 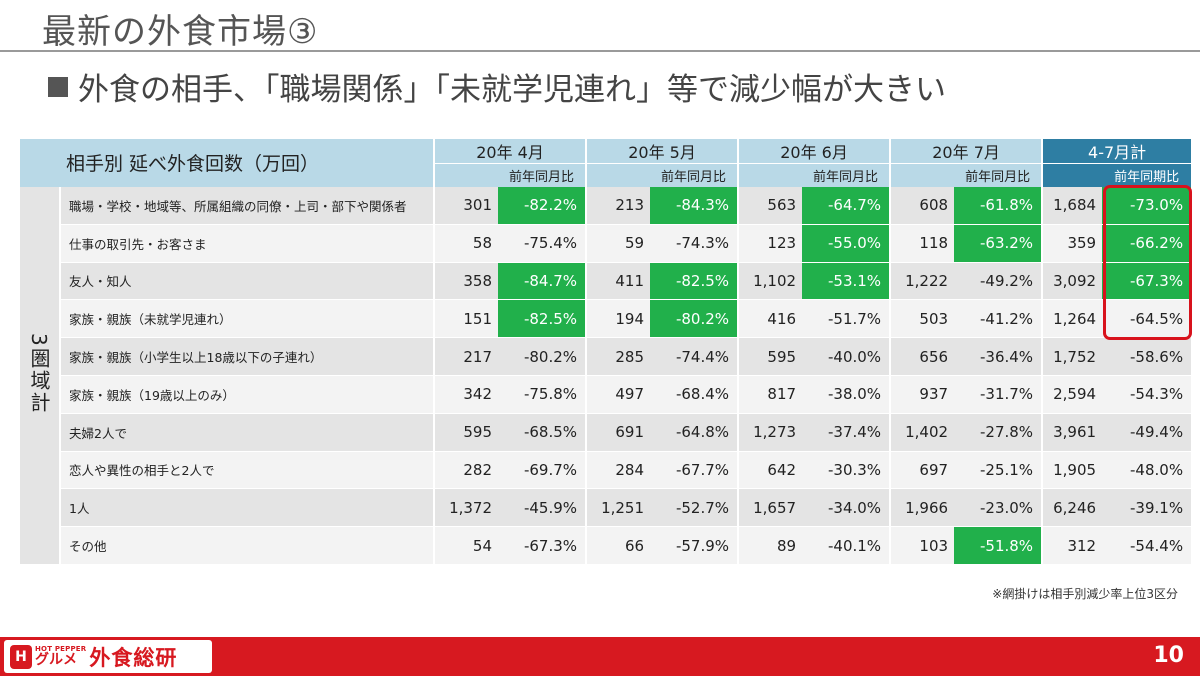 I want to click on yoy-cell: -74.3%, so click(x=695, y=243).